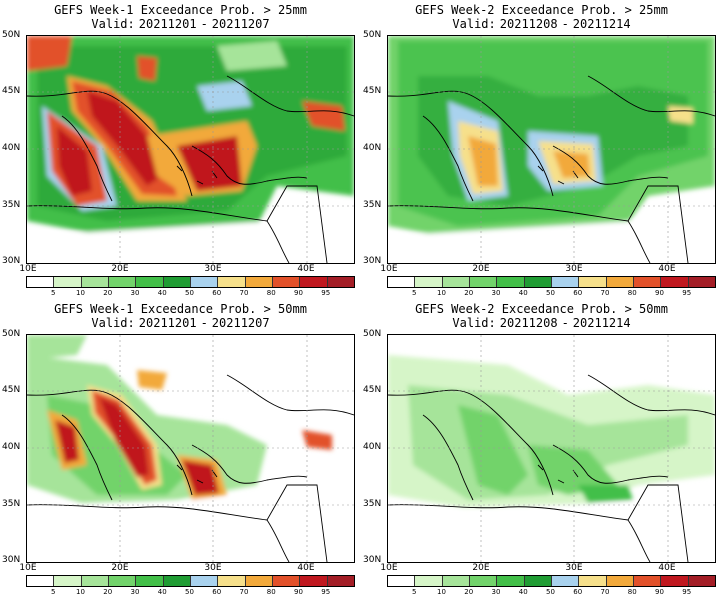 This screenshot has height=598, width=722. I want to click on colorbar-label: 80, so click(632, 592).